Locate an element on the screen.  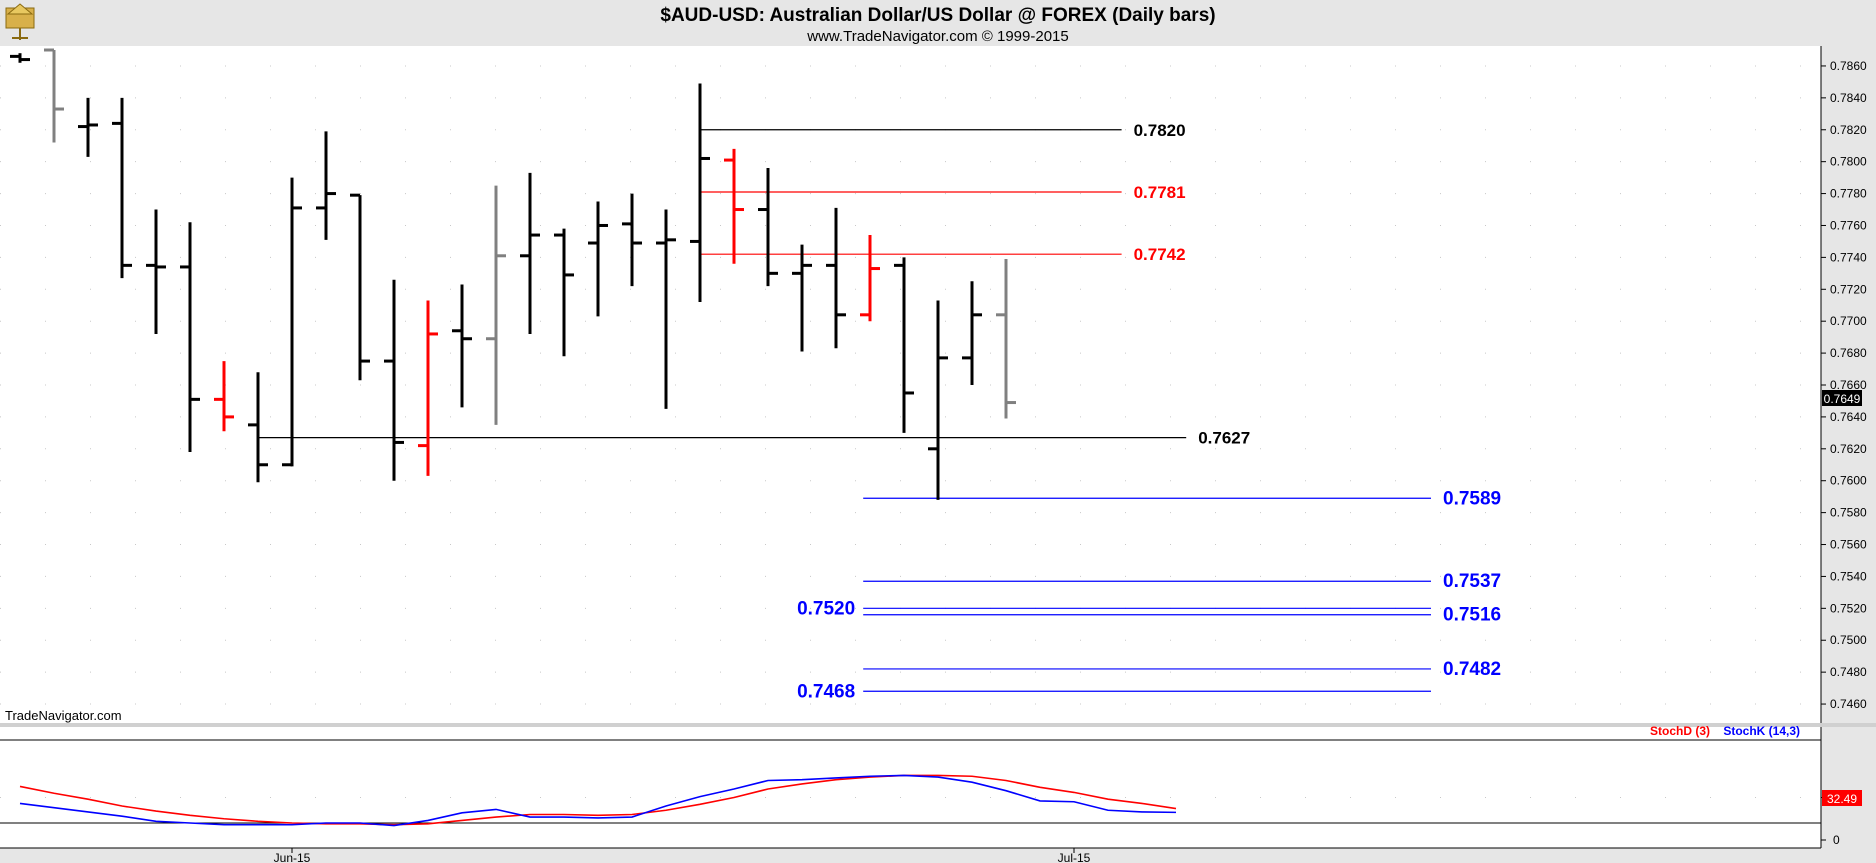
stochastic-pane is located at coordinates (910, 787).